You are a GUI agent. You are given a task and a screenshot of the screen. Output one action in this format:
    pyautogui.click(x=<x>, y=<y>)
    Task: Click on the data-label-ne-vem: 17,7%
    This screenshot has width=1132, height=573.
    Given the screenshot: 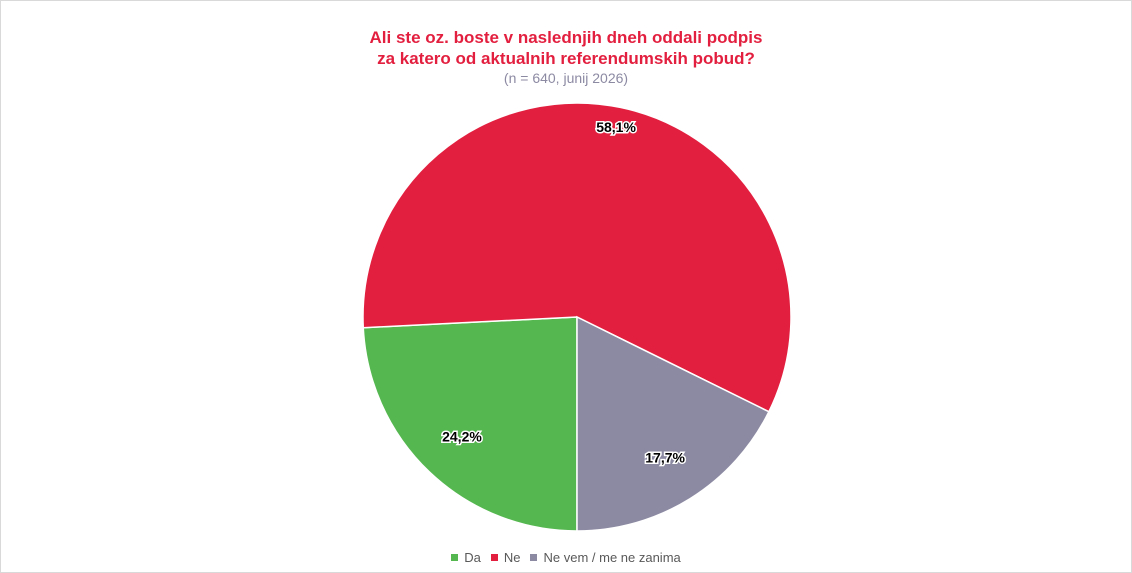 What is the action you would take?
    pyautogui.click(x=665, y=457)
    